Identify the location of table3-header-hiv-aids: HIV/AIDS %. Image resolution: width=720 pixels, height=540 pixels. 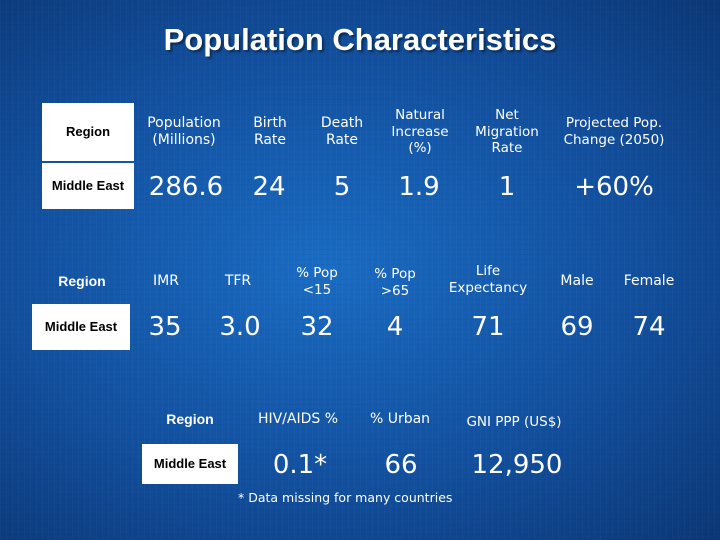
(298, 419).